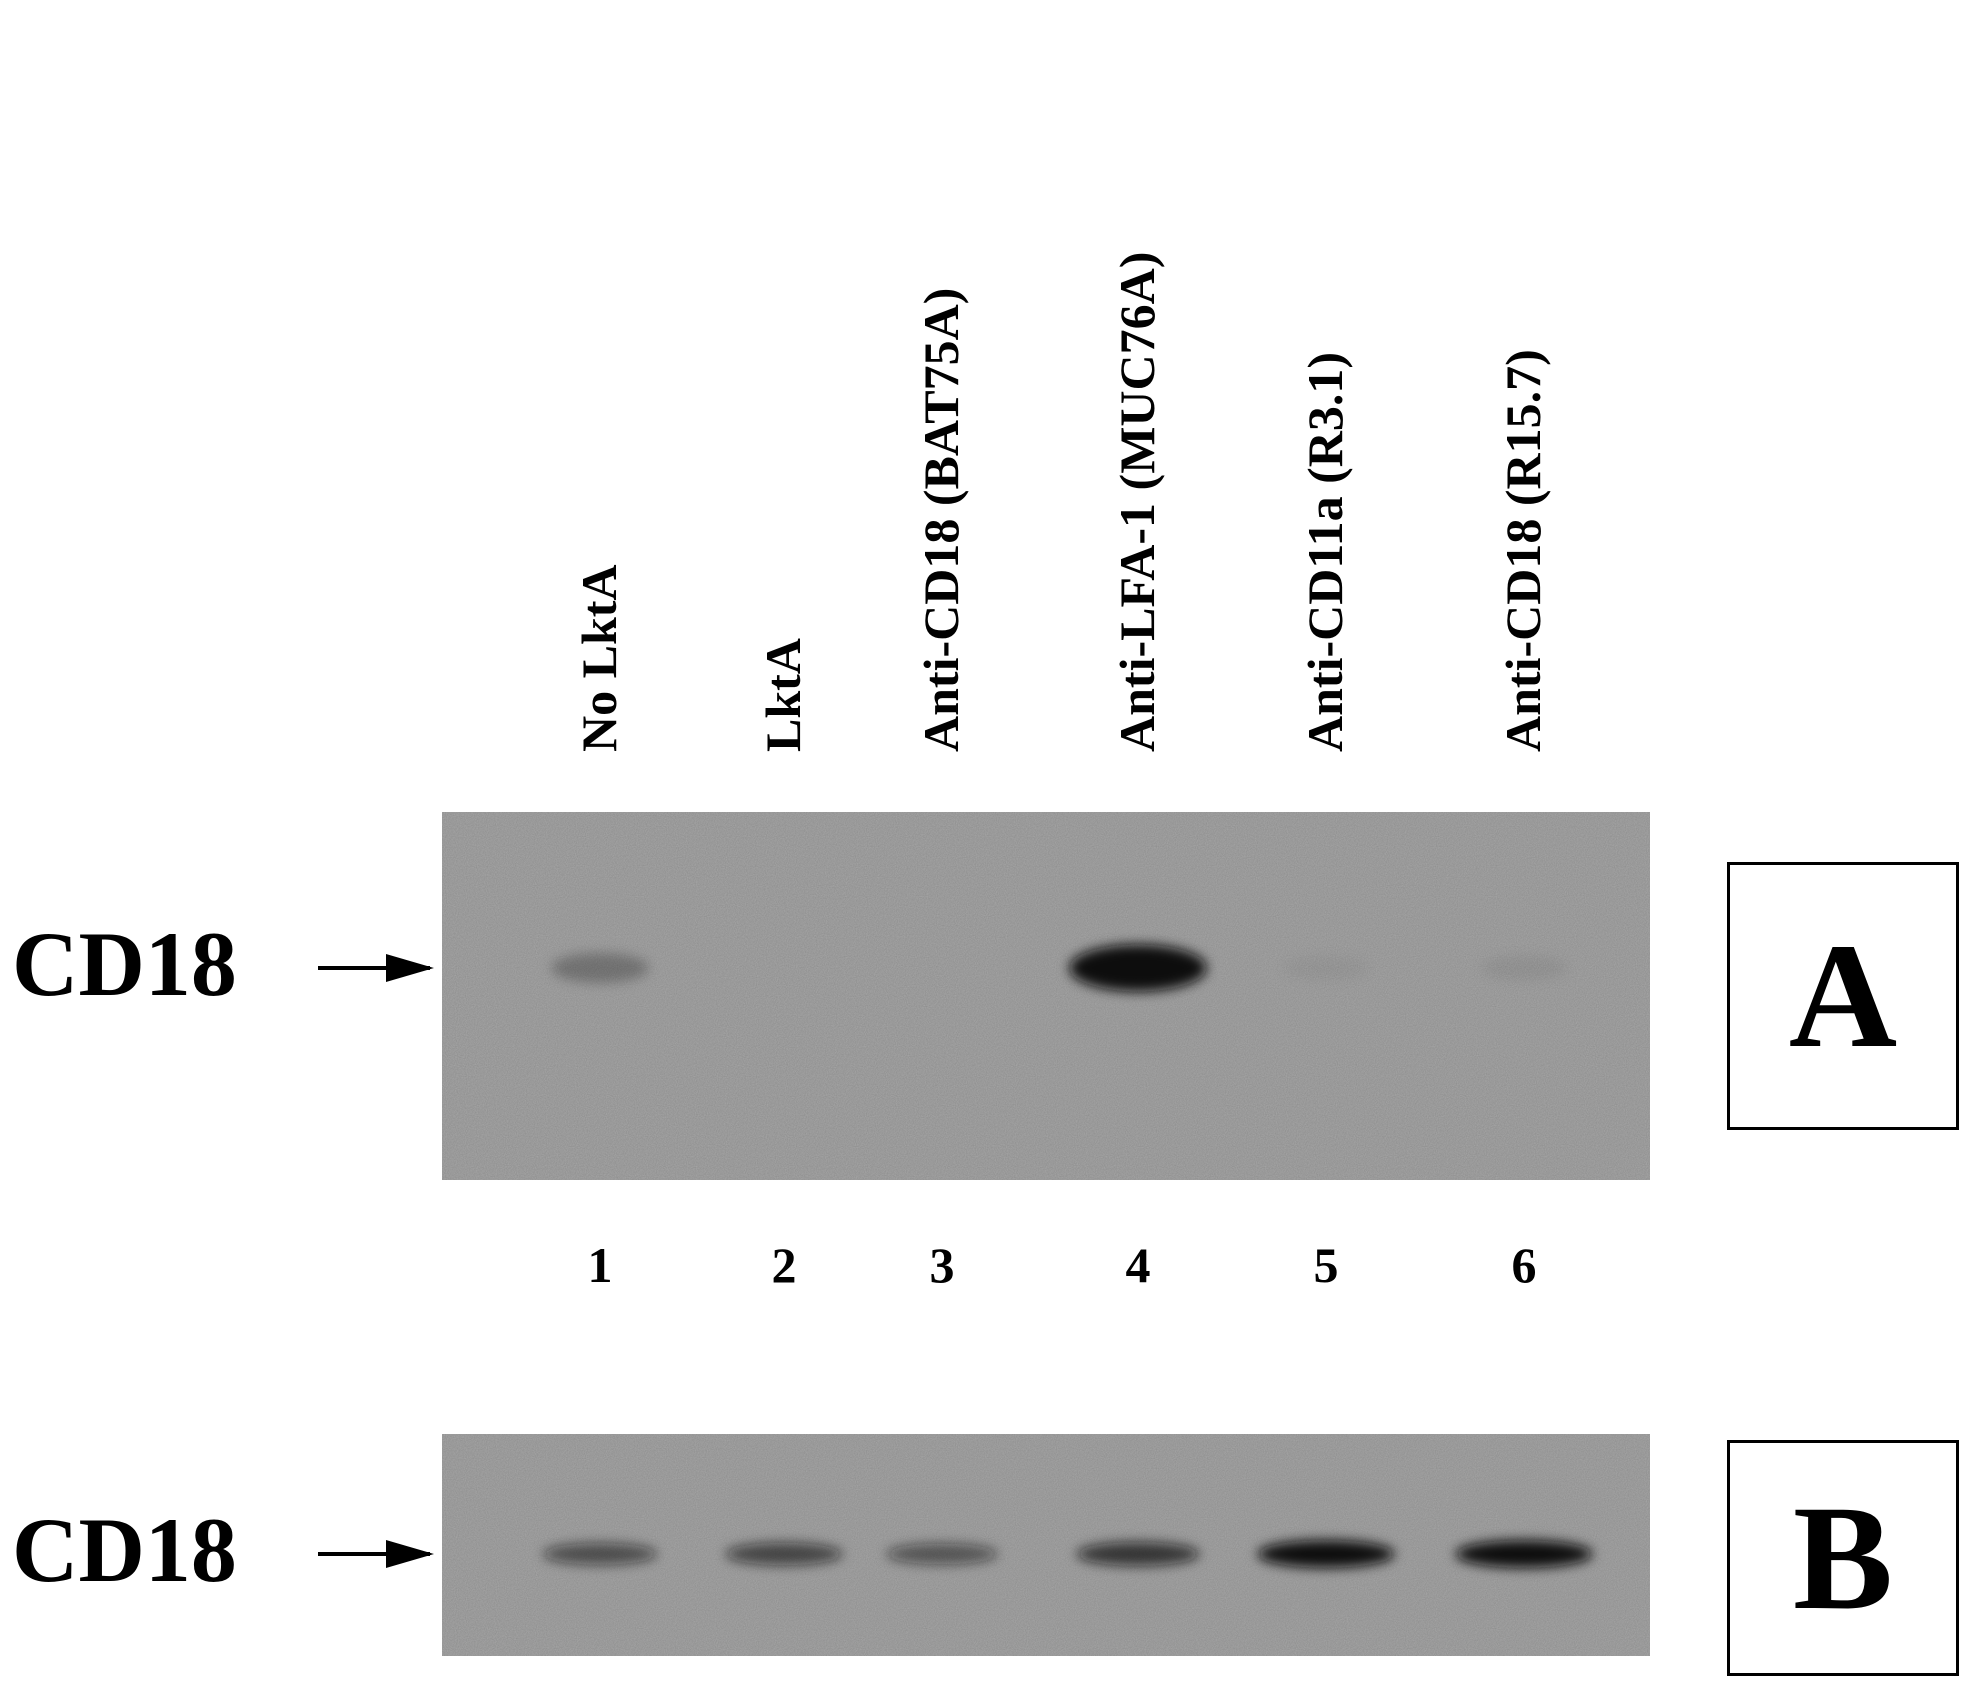 This screenshot has height=1684, width=1966. What do you see at coordinates (784, 1265) in the screenshot?
I see `lane-number-2: 2` at bounding box center [784, 1265].